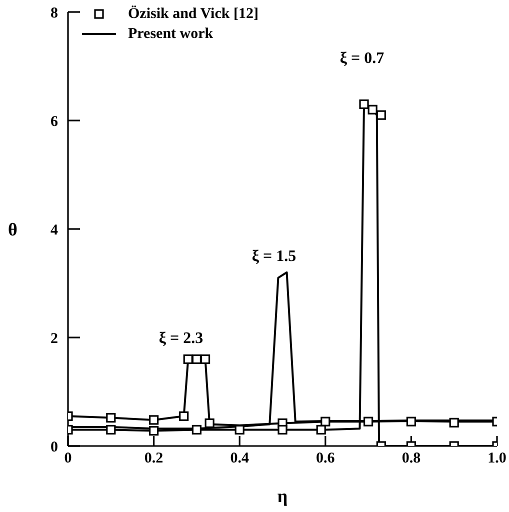 This screenshot has width=509, height=512. Describe the element at coordinates (497, 458) in the screenshot. I see `x-tick-label: 1.0` at that location.